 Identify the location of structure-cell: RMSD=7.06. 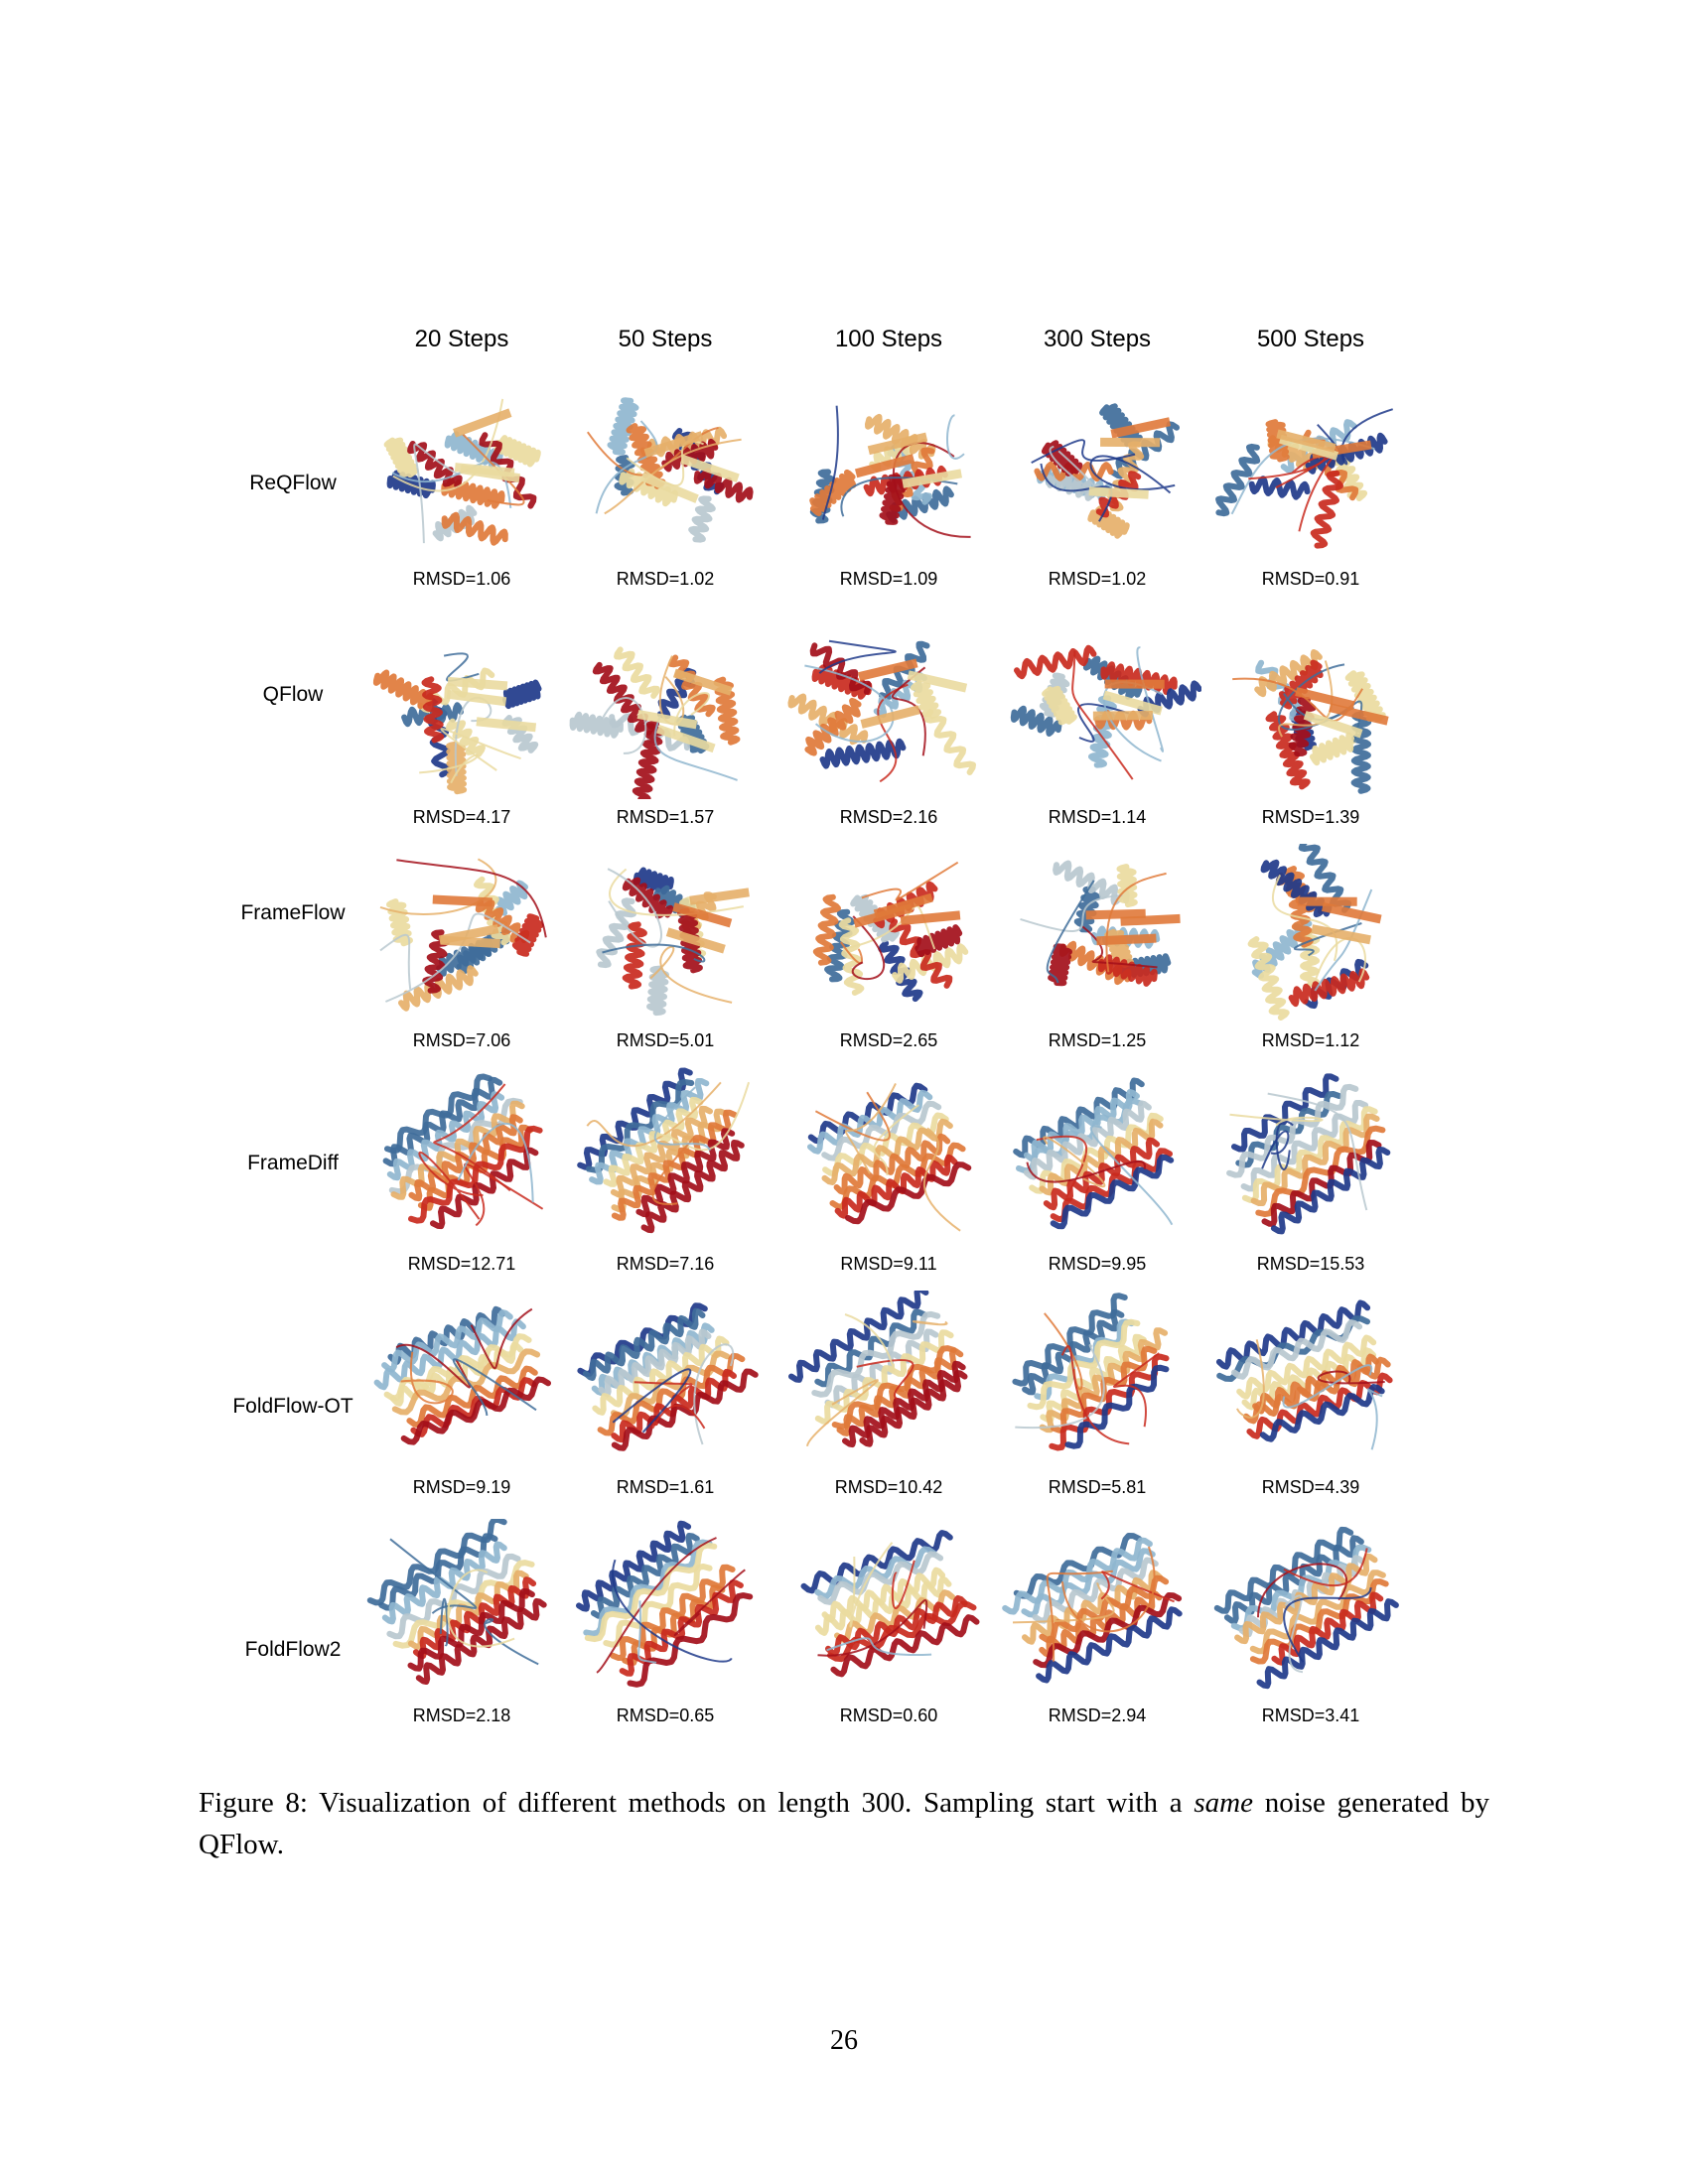
(461, 958).